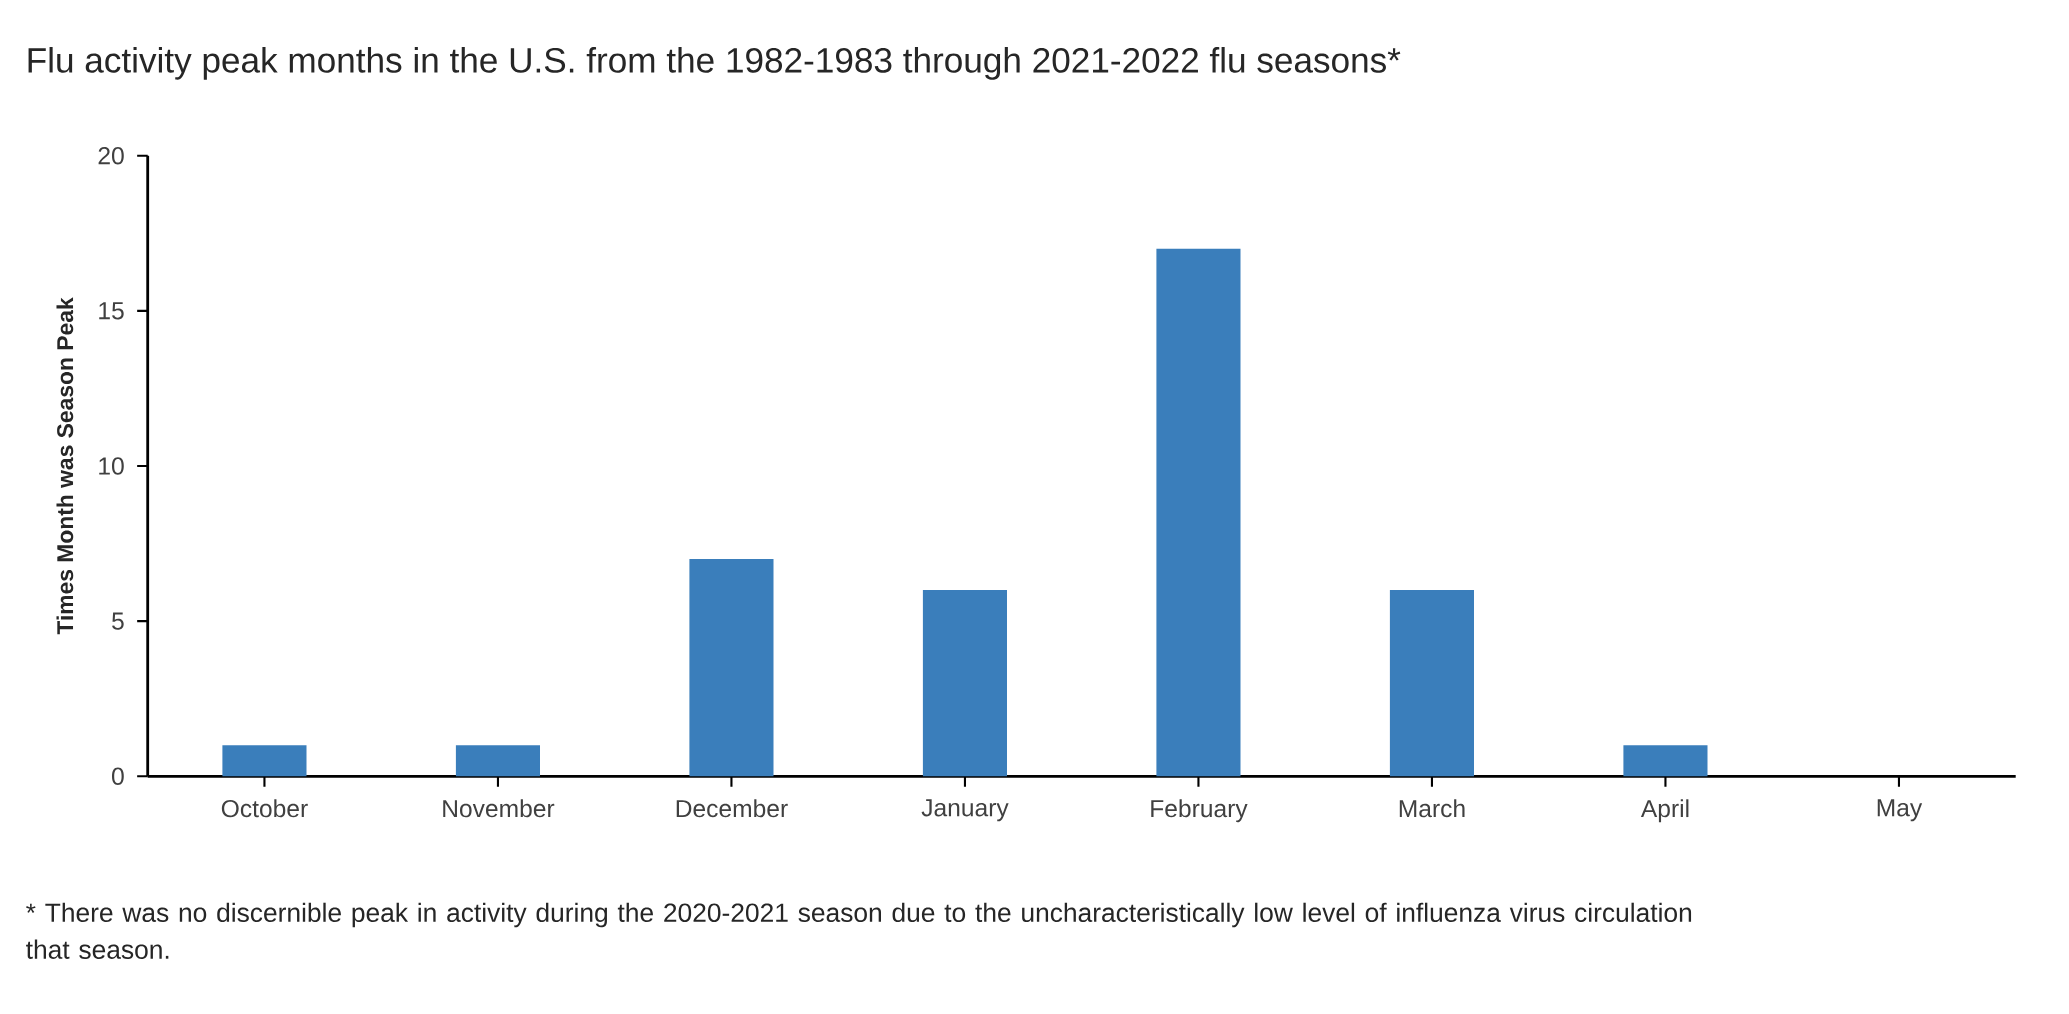  What do you see at coordinates (1432, 808) in the screenshot?
I see `x-tick-label: March` at bounding box center [1432, 808].